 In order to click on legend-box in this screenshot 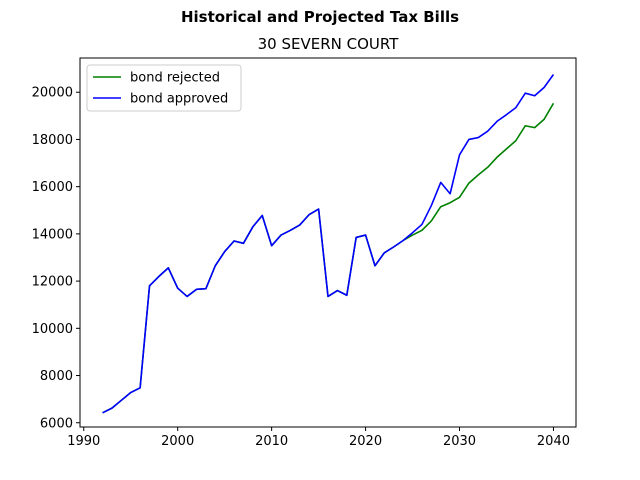, I will do `click(164, 88)`.